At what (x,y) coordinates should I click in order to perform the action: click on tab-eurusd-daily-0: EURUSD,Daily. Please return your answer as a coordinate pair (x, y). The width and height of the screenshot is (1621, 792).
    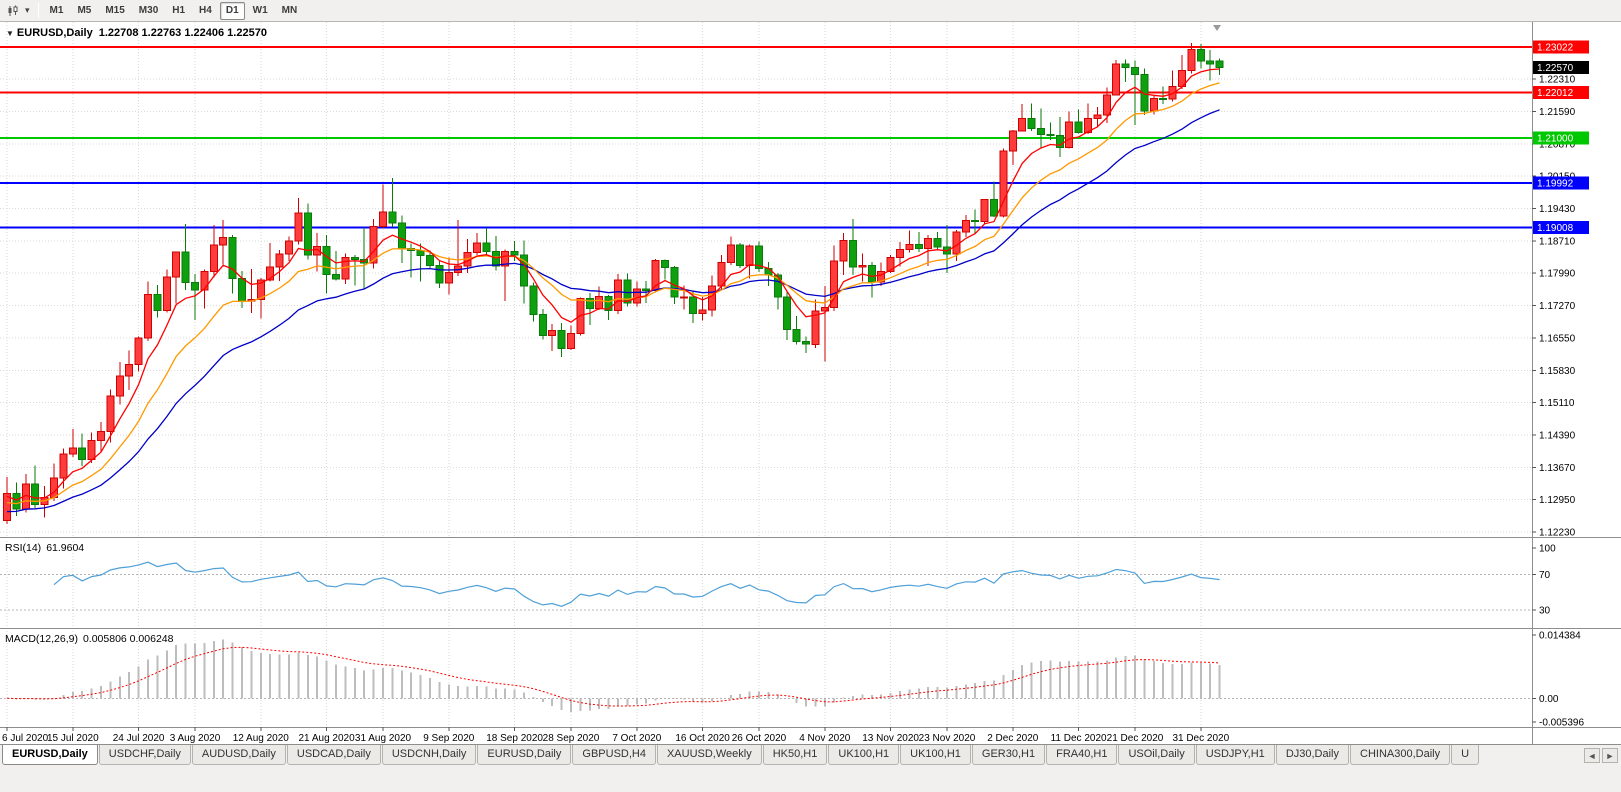
    Looking at the image, I should click on (50, 755).